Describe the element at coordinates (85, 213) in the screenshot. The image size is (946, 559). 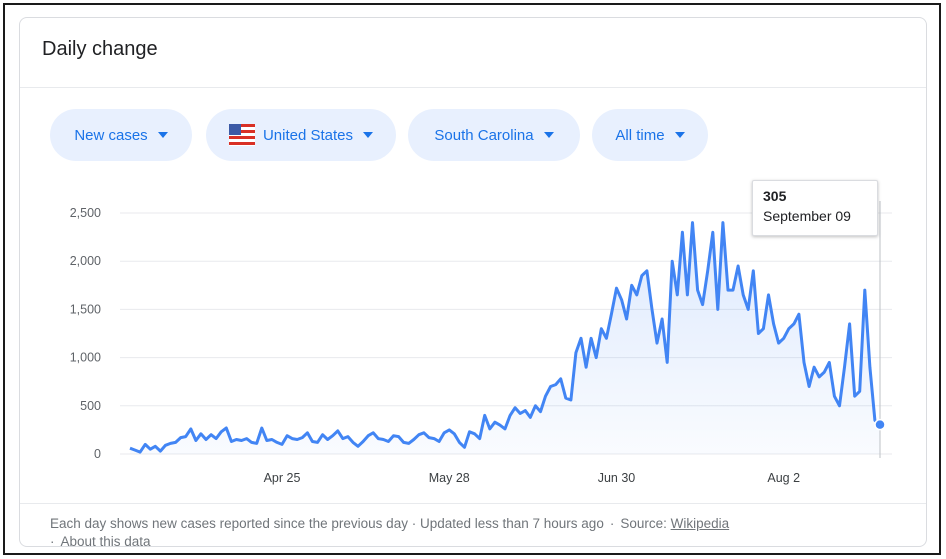
I see `y-tick-label: 2,500` at that location.